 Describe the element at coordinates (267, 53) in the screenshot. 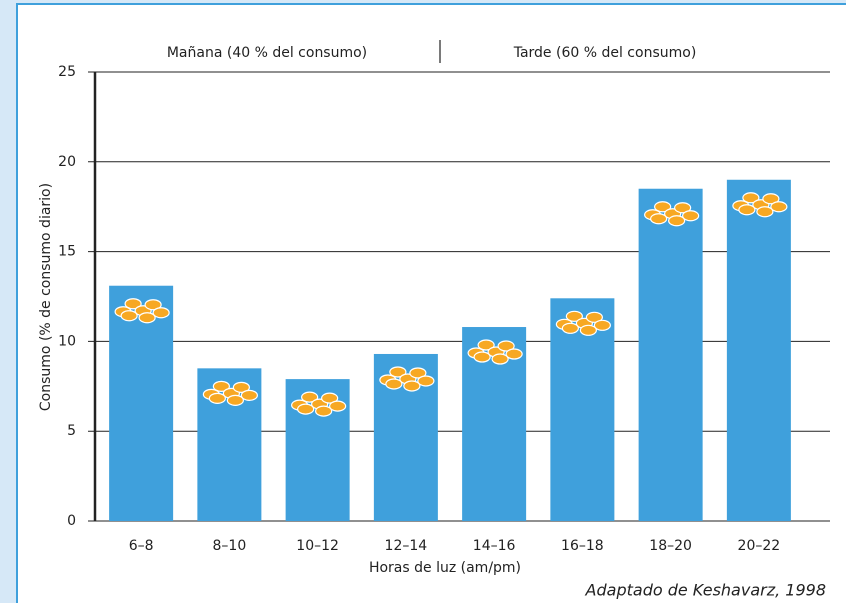

I see `annotation: Mañana (40 % del consumo)` at that location.